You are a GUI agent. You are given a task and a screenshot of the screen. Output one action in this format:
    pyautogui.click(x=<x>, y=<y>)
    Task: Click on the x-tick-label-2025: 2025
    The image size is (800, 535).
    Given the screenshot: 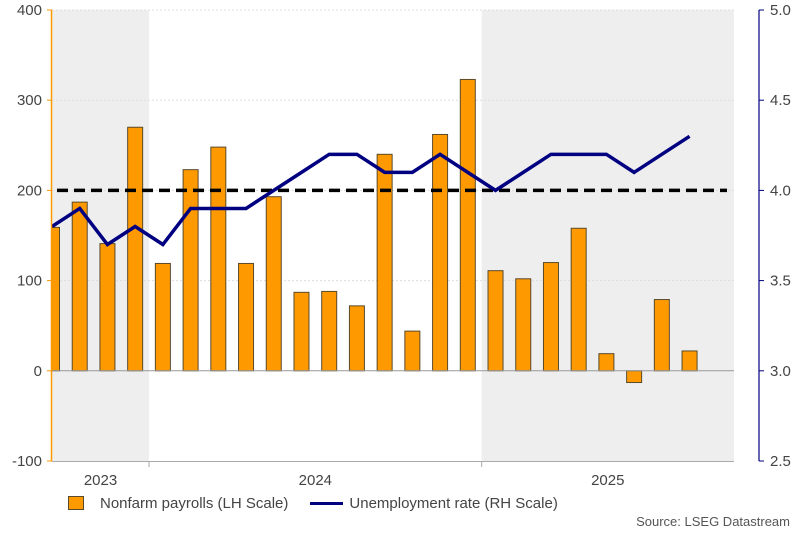 What is the action you would take?
    pyautogui.click(x=607, y=480)
    